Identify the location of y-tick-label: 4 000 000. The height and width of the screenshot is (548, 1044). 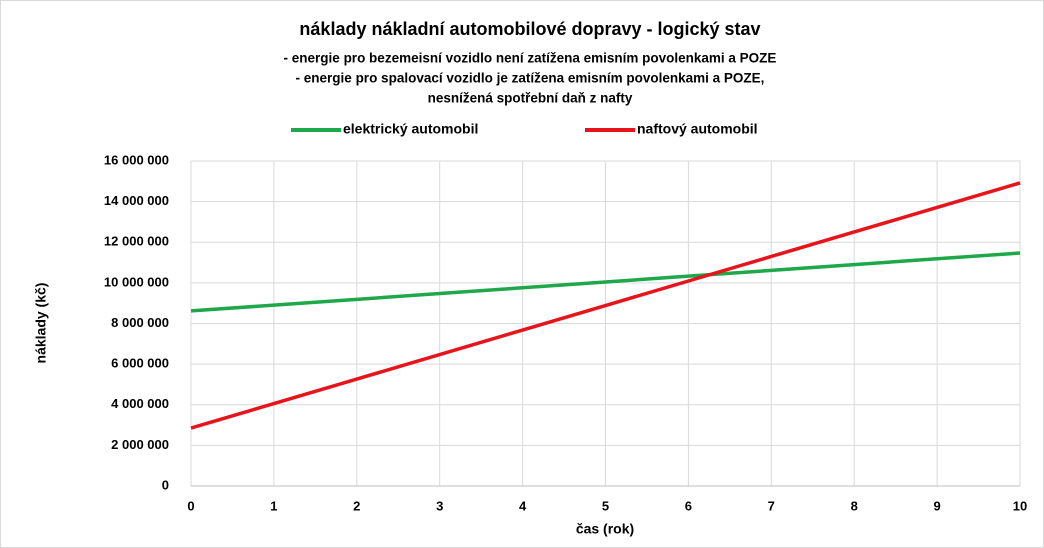
(140, 403).